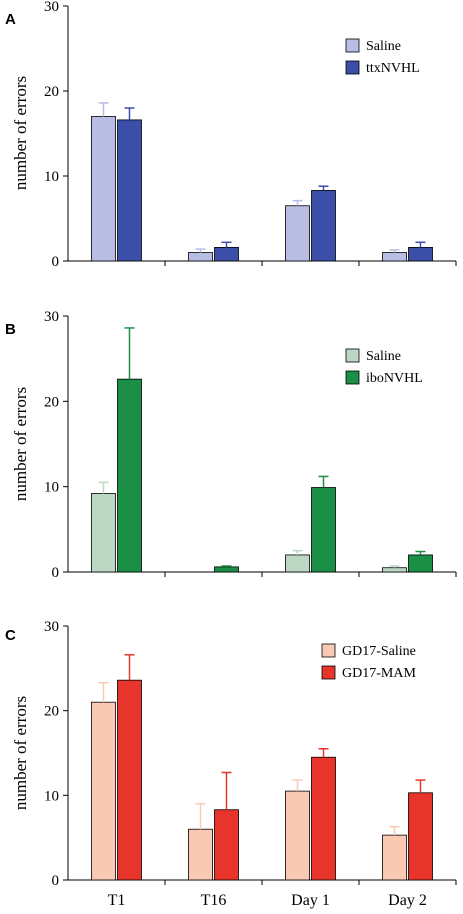 This screenshot has width=463, height=914. Describe the element at coordinates (394, 378) in the screenshot. I see `legend-label: iboNVHL` at that location.